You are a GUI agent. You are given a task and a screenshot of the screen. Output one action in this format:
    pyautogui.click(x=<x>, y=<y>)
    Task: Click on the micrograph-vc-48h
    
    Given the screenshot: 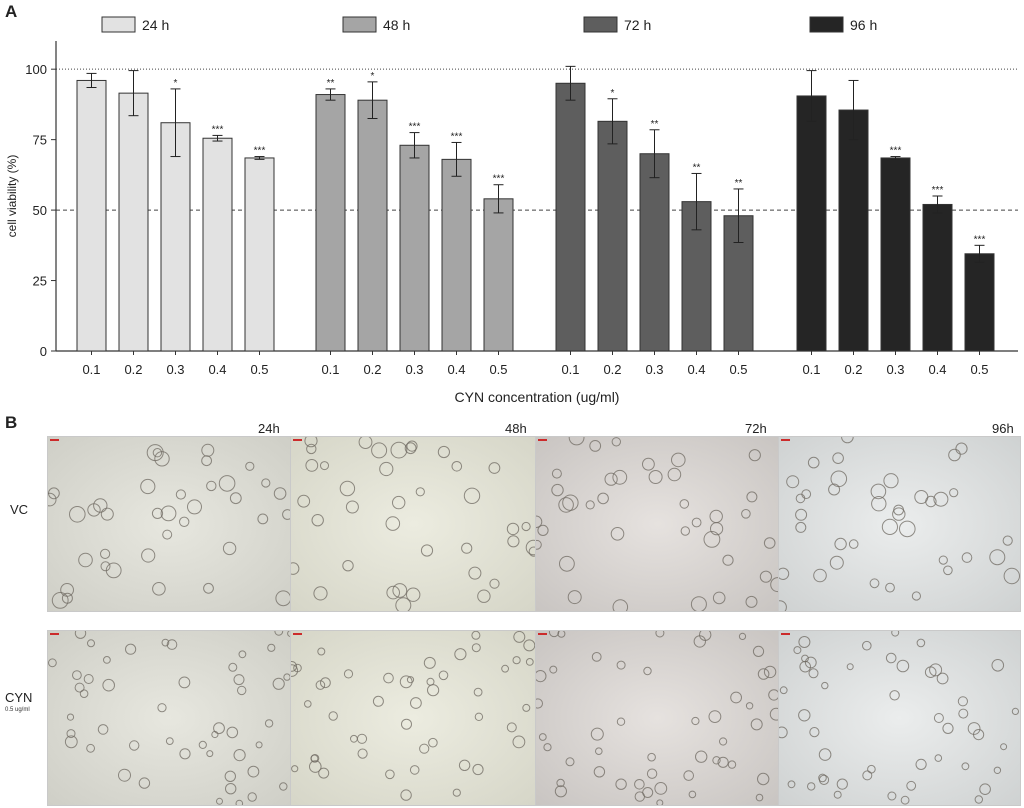 What is the action you would take?
    pyautogui.click(x=413, y=524)
    